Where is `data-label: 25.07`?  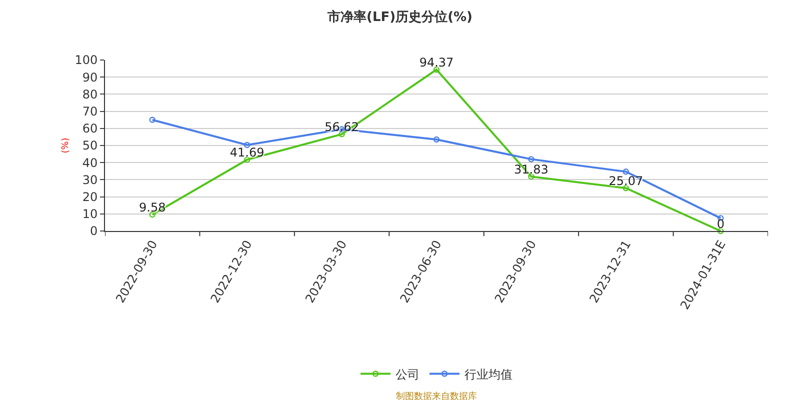 data-label: 25.07 is located at coordinates (626, 181).